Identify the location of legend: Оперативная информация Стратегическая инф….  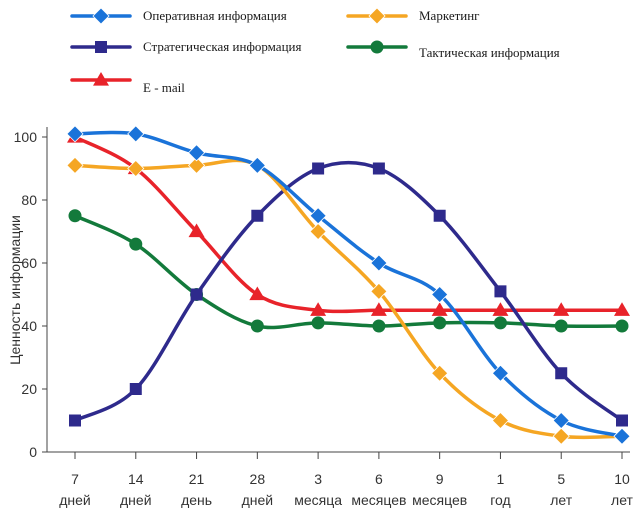
(315, 51).